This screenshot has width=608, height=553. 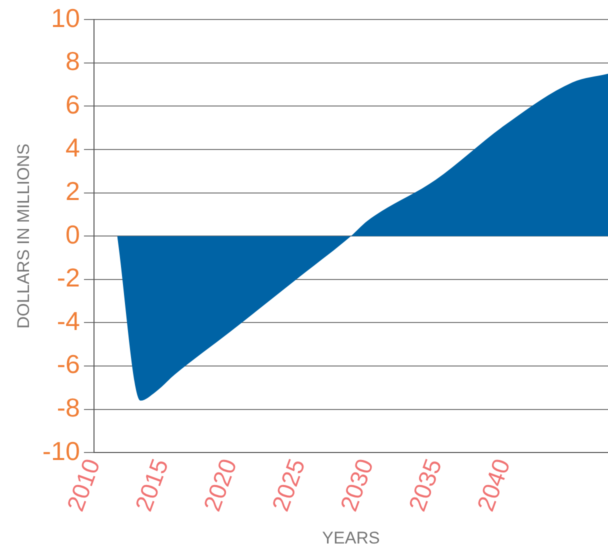 What do you see at coordinates (23, 236) in the screenshot?
I see `y-axis-title: DOLLARS IN MILLIONS` at bounding box center [23, 236].